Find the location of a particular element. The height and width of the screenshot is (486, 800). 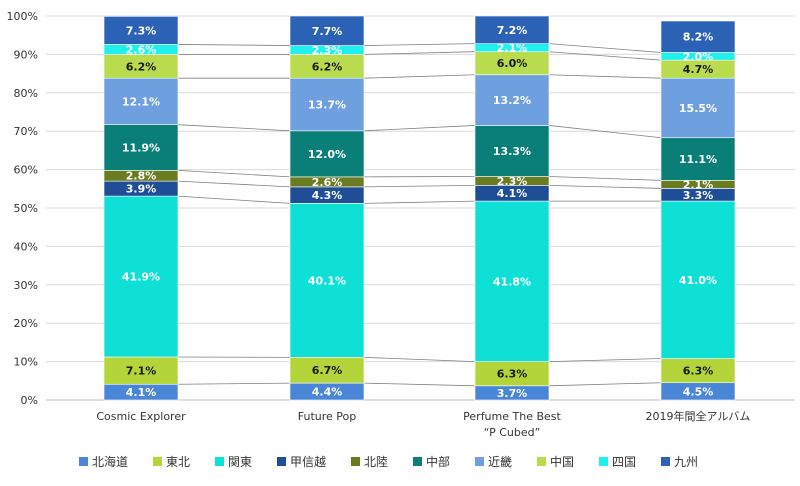

legend-item: 東北 is located at coordinates (171, 462).